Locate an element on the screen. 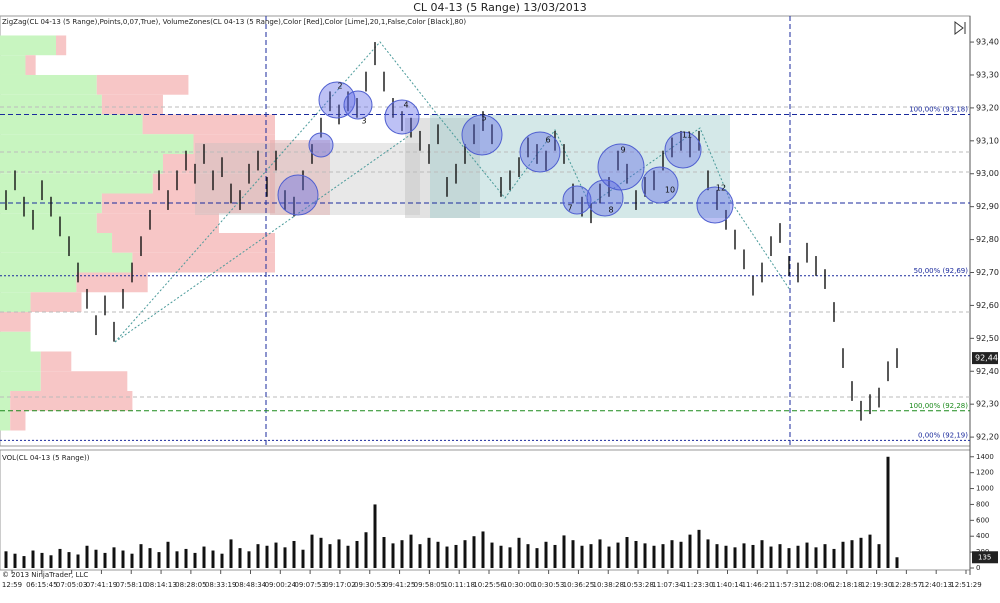 The width and height of the screenshot is (1000, 603). x-tick-label: 09:41:25 is located at coordinates (399, 585).